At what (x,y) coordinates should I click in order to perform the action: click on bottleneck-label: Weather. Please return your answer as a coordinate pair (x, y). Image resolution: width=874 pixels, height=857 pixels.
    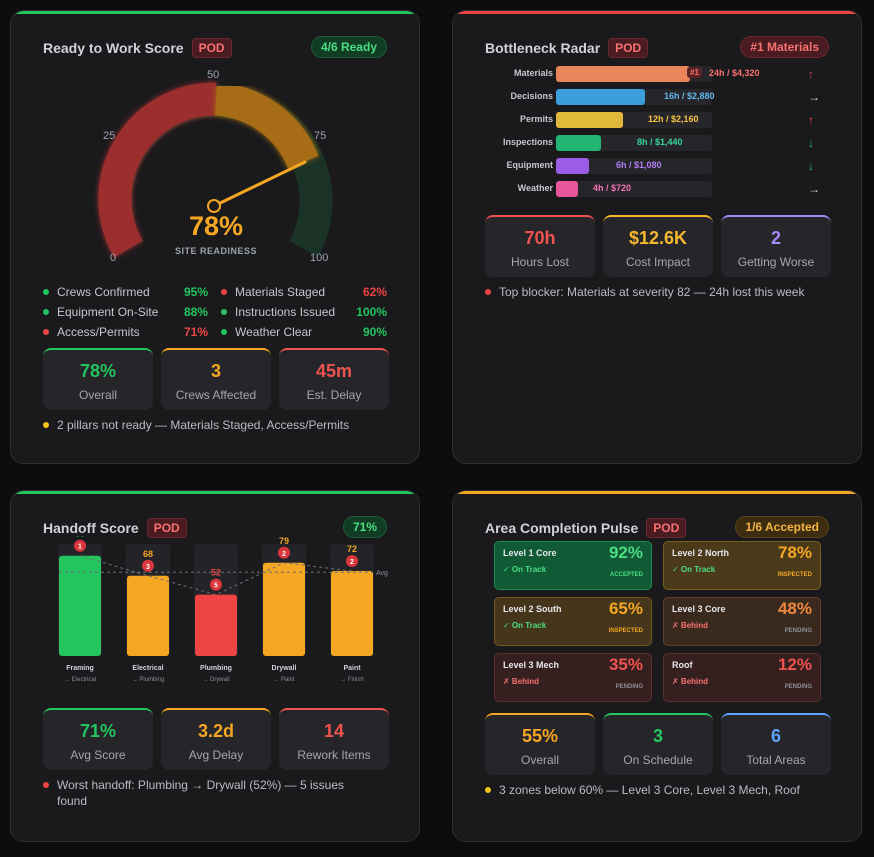
    Looking at the image, I should click on (535, 188).